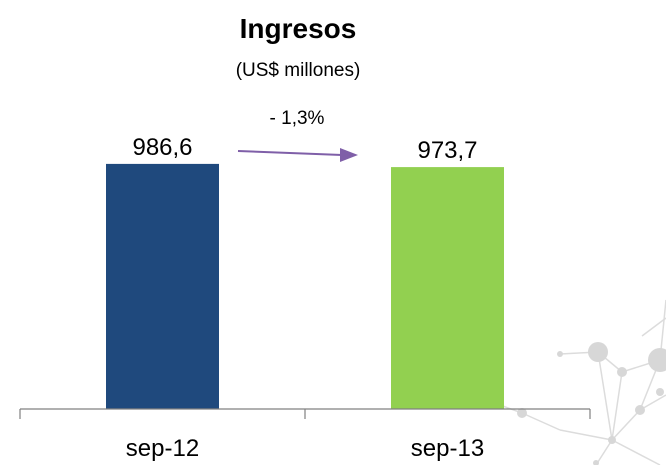 This screenshot has width=666, height=465. What do you see at coordinates (305, 413) in the screenshot?
I see `x-axis` at bounding box center [305, 413].